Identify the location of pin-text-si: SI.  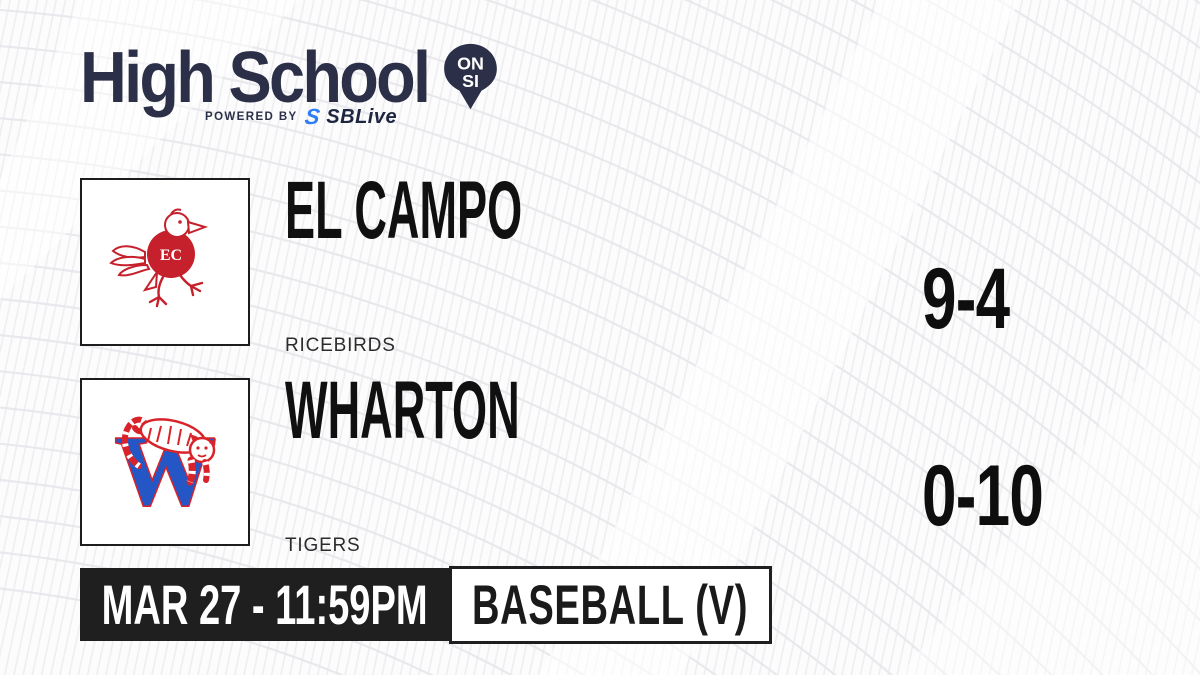
(470, 81).